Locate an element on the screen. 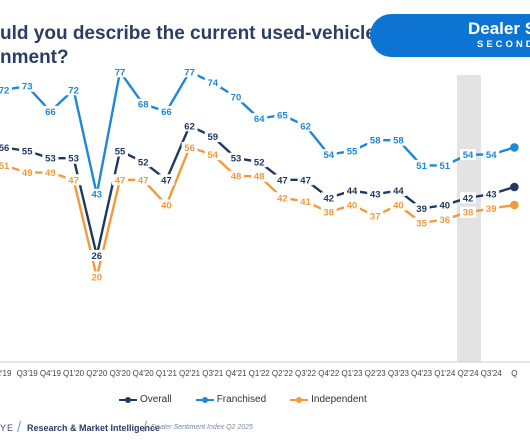 This screenshot has height=442, width=530. legend-swatch-overall is located at coordinates (128, 400).